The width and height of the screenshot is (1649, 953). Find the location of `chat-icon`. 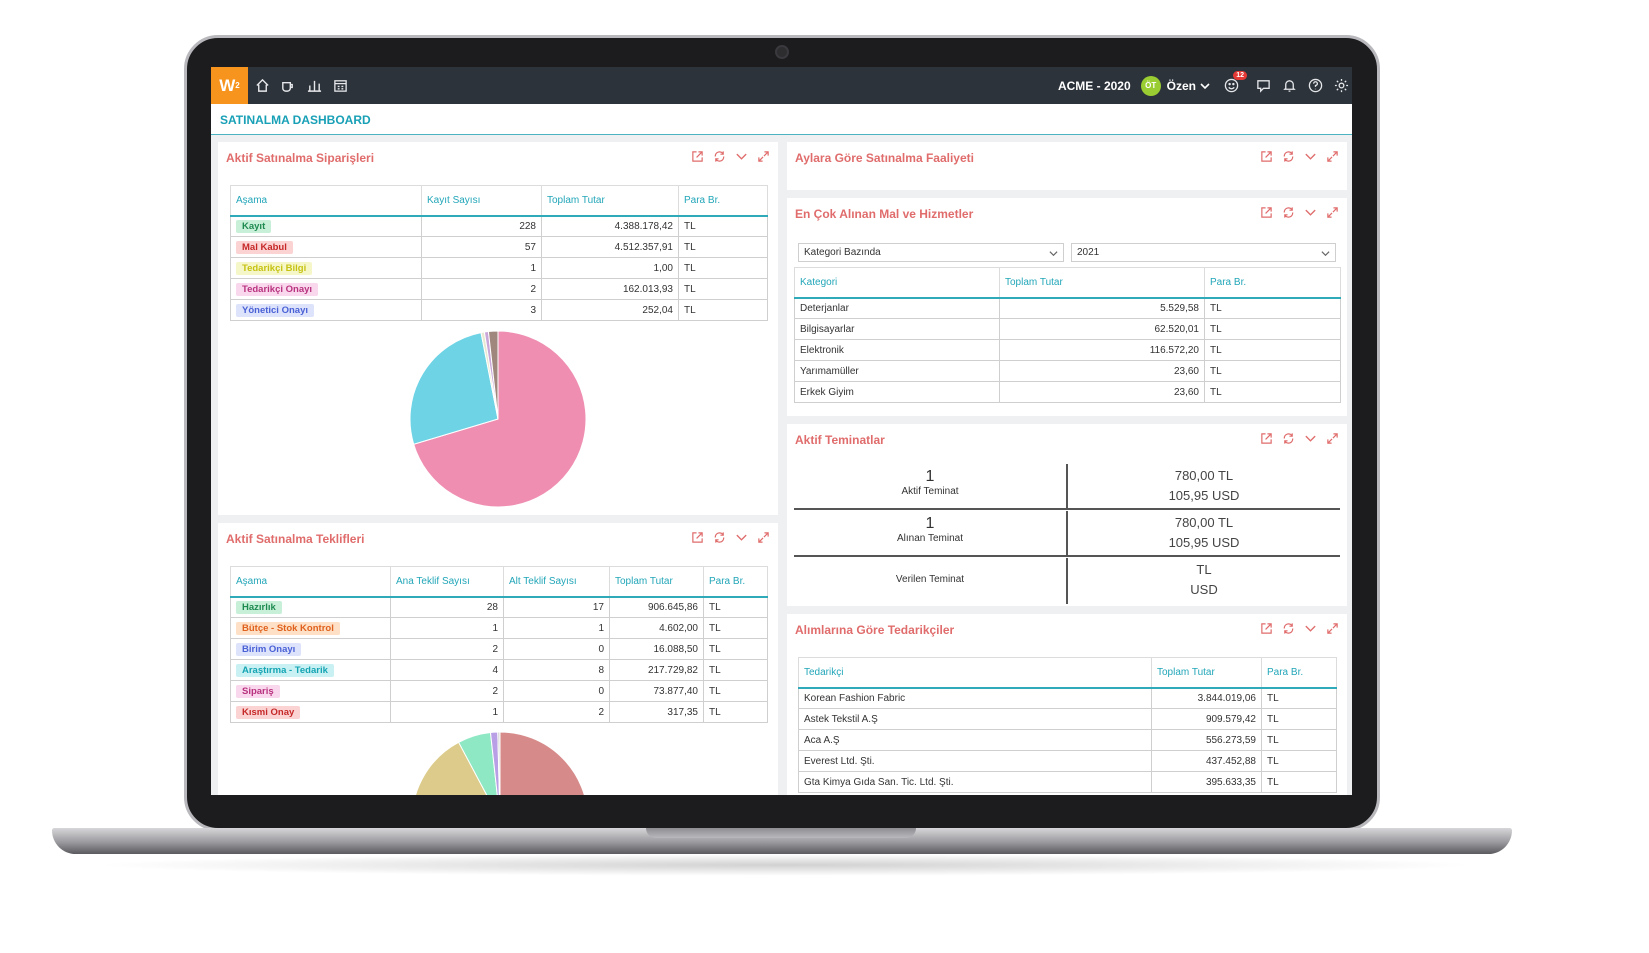

chat-icon is located at coordinates (1263, 85).